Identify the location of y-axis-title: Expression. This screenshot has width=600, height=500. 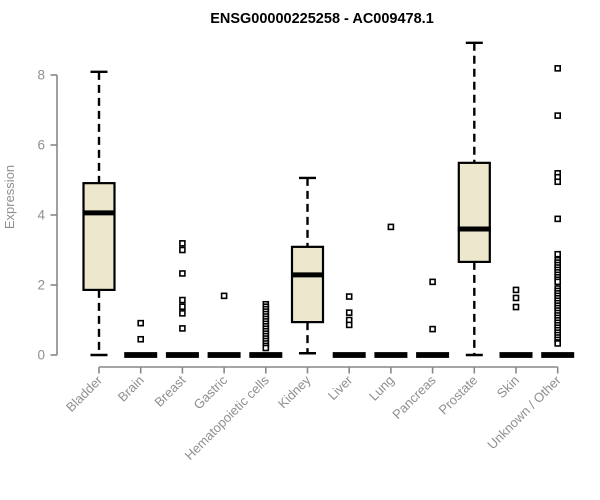
(9, 197).